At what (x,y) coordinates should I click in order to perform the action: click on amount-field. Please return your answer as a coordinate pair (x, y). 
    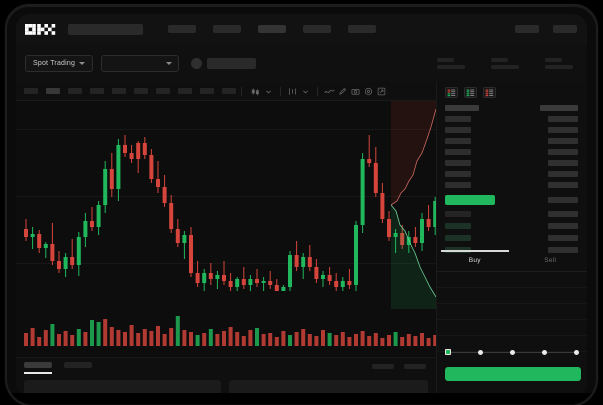
    Looking at the image, I should click on (512, 312).